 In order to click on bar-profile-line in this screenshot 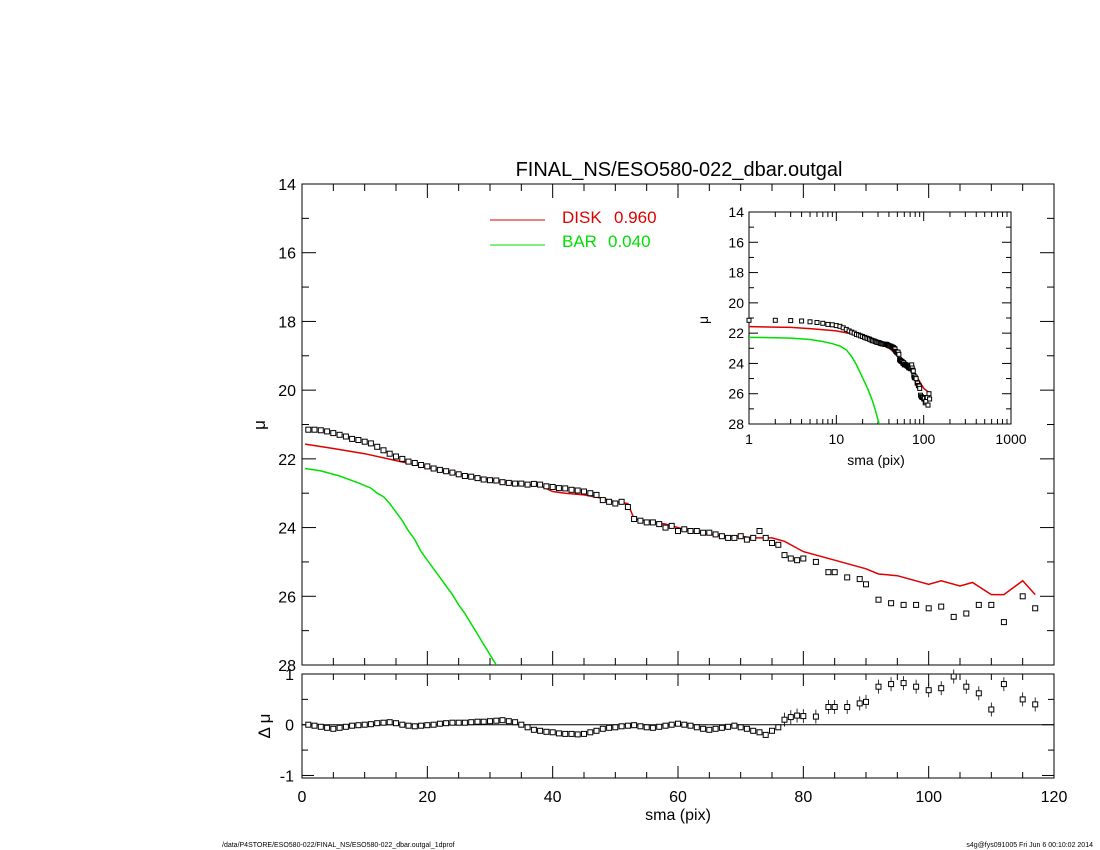, I will do `click(400, 566)`.